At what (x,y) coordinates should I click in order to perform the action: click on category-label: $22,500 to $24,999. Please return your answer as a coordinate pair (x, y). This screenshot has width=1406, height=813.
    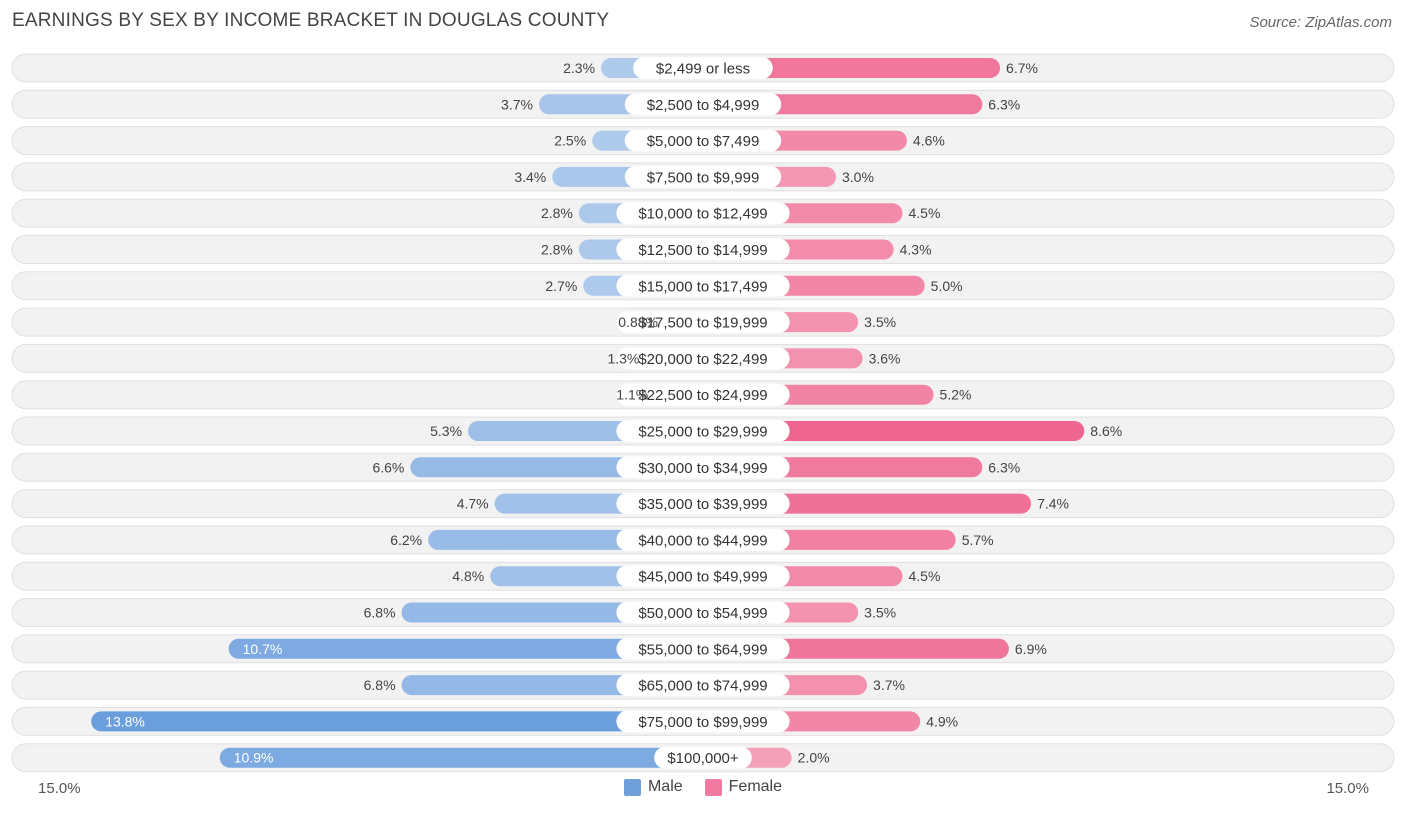
    Looking at the image, I should click on (702, 395).